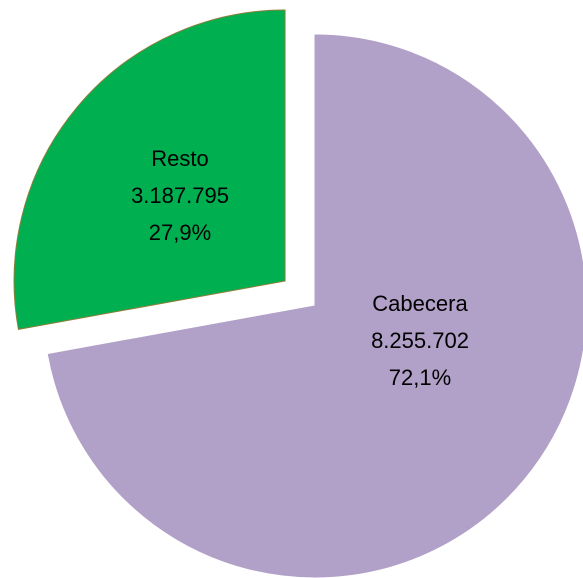 Image resolution: width=583 pixels, height=578 pixels. What do you see at coordinates (420, 377) in the screenshot?
I see `slice-percent: 72,1%` at bounding box center [420, 377].